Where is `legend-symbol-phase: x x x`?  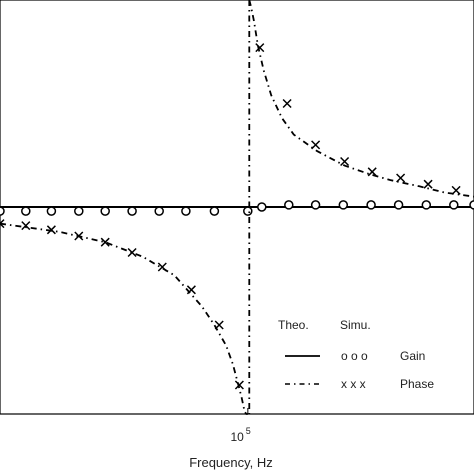
legend-symbol-phase: x x x is located at coordinates (353, 384).